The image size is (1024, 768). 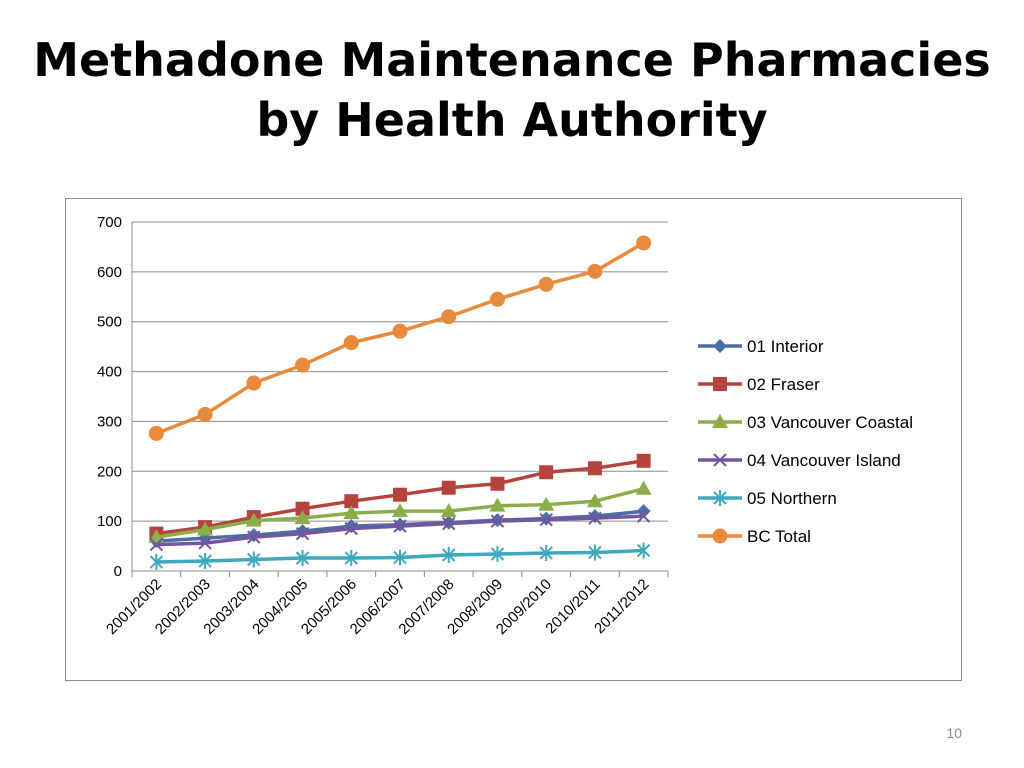 I want to click on legend-label: 05 Northern, so click(x=792, y=498).